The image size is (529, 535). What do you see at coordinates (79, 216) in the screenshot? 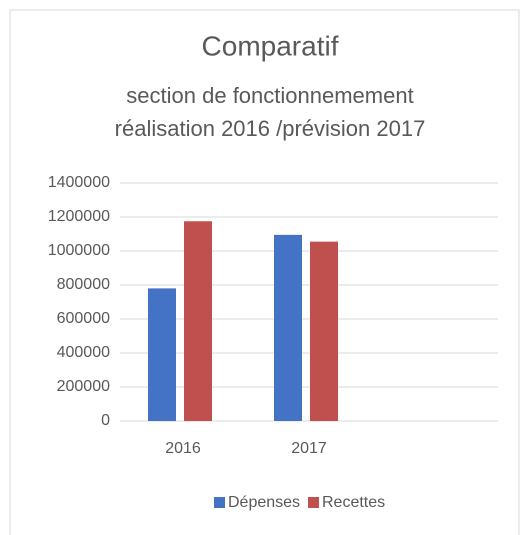
I see `y-tick-label: 1200000` at bounding box center [79, 216].